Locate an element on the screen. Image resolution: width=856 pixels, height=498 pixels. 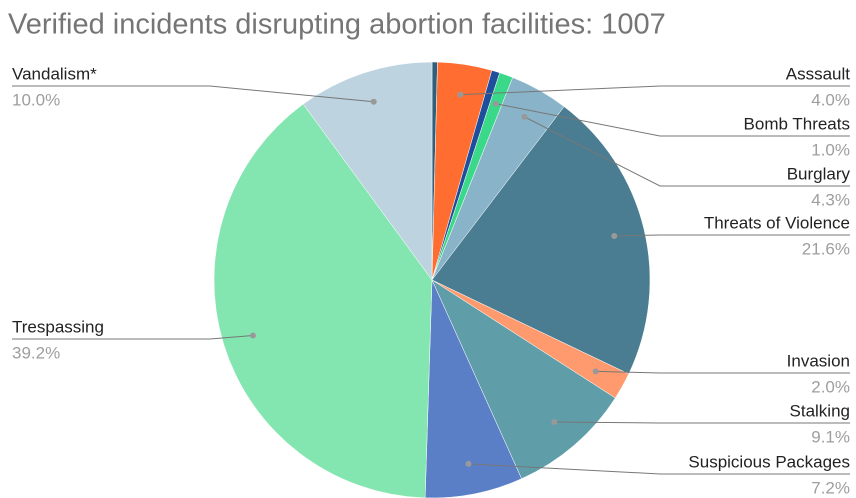
slice-label: Stalking is located at coordinates (820, 410).